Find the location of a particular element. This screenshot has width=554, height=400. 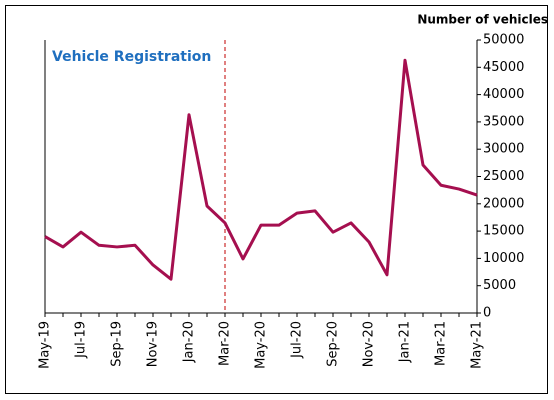

x-tick-label: Nov-20 is located at coordinates (369, 344).